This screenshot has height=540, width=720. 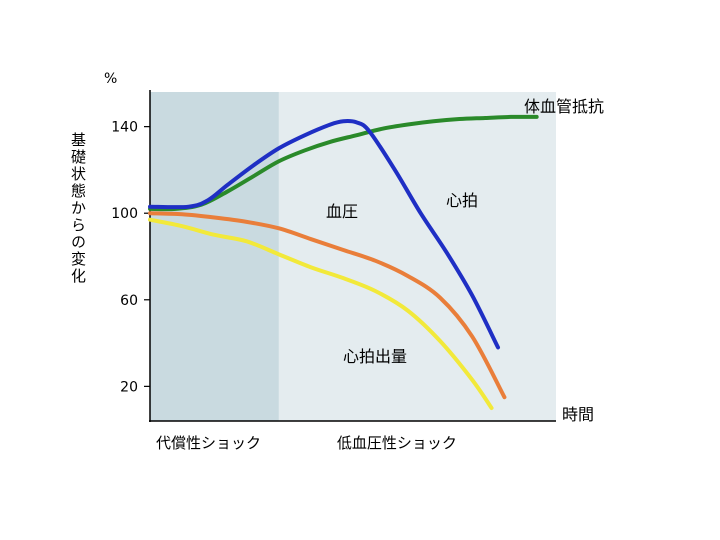 What do you see at coordinates (130, 257) in the screenshot?
I see `y-tick-layer: 20 60 100 140` at bounding box center [130, 257].